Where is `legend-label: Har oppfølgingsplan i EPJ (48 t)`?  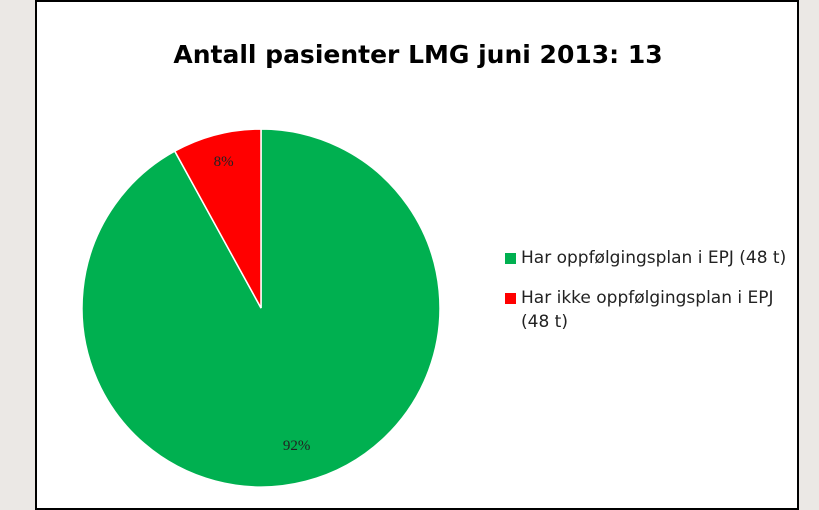 legend-label: Har oppfølgingsplan i EPJ (48 t) is located at coordinates (654, 258).